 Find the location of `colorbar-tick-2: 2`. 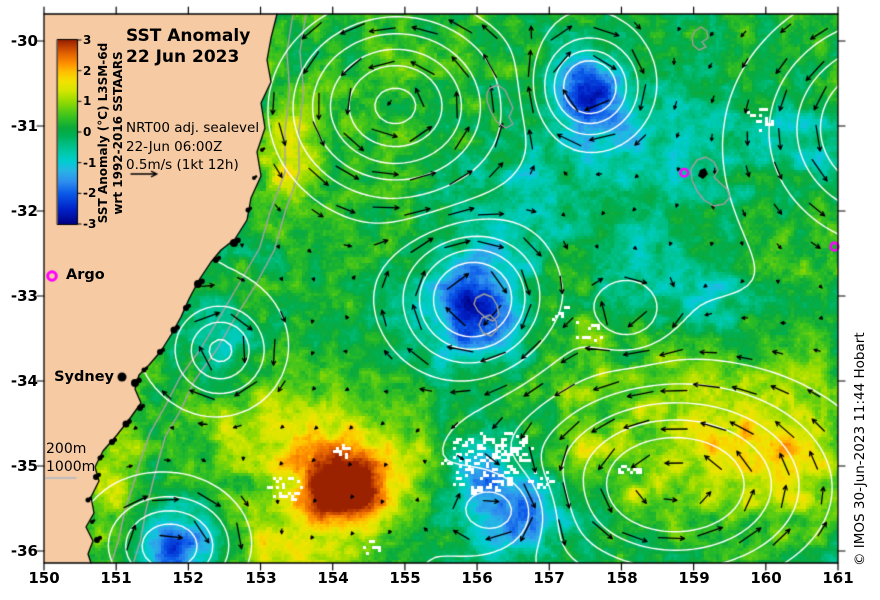

colorbar-tick-2: 2 is located at coordinates (87, 71).